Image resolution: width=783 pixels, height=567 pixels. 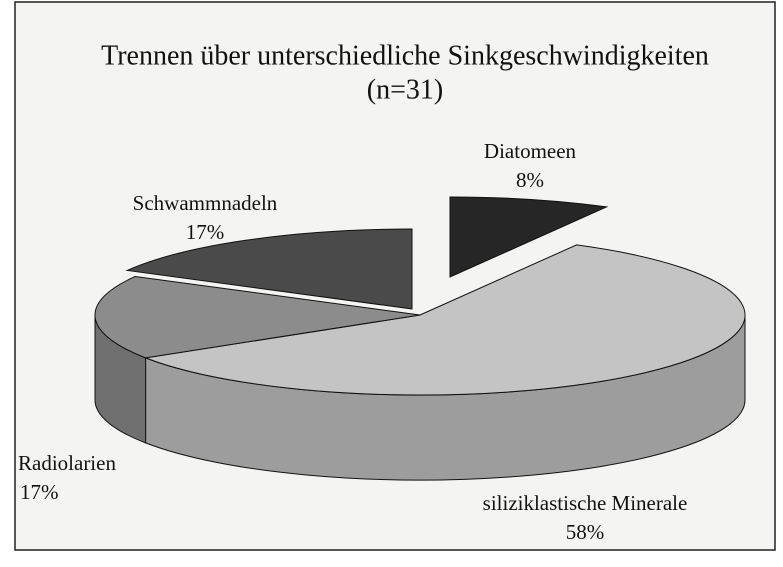 I want to click on slice-value-label: 8%, so click(x=530, y=180).